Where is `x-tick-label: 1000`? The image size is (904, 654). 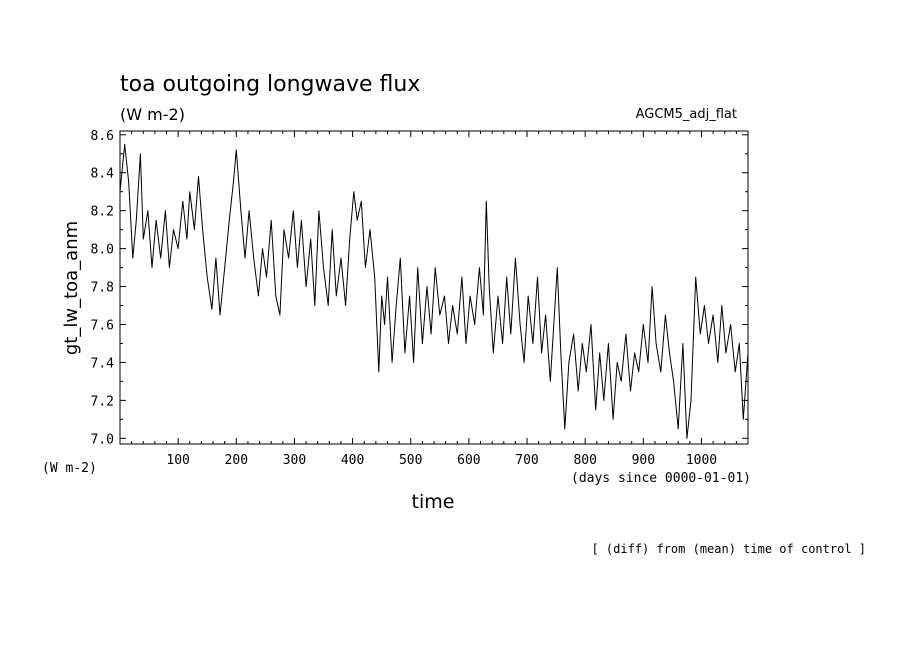 x-tick-label: 1000 is located at coordinates (701, 460).